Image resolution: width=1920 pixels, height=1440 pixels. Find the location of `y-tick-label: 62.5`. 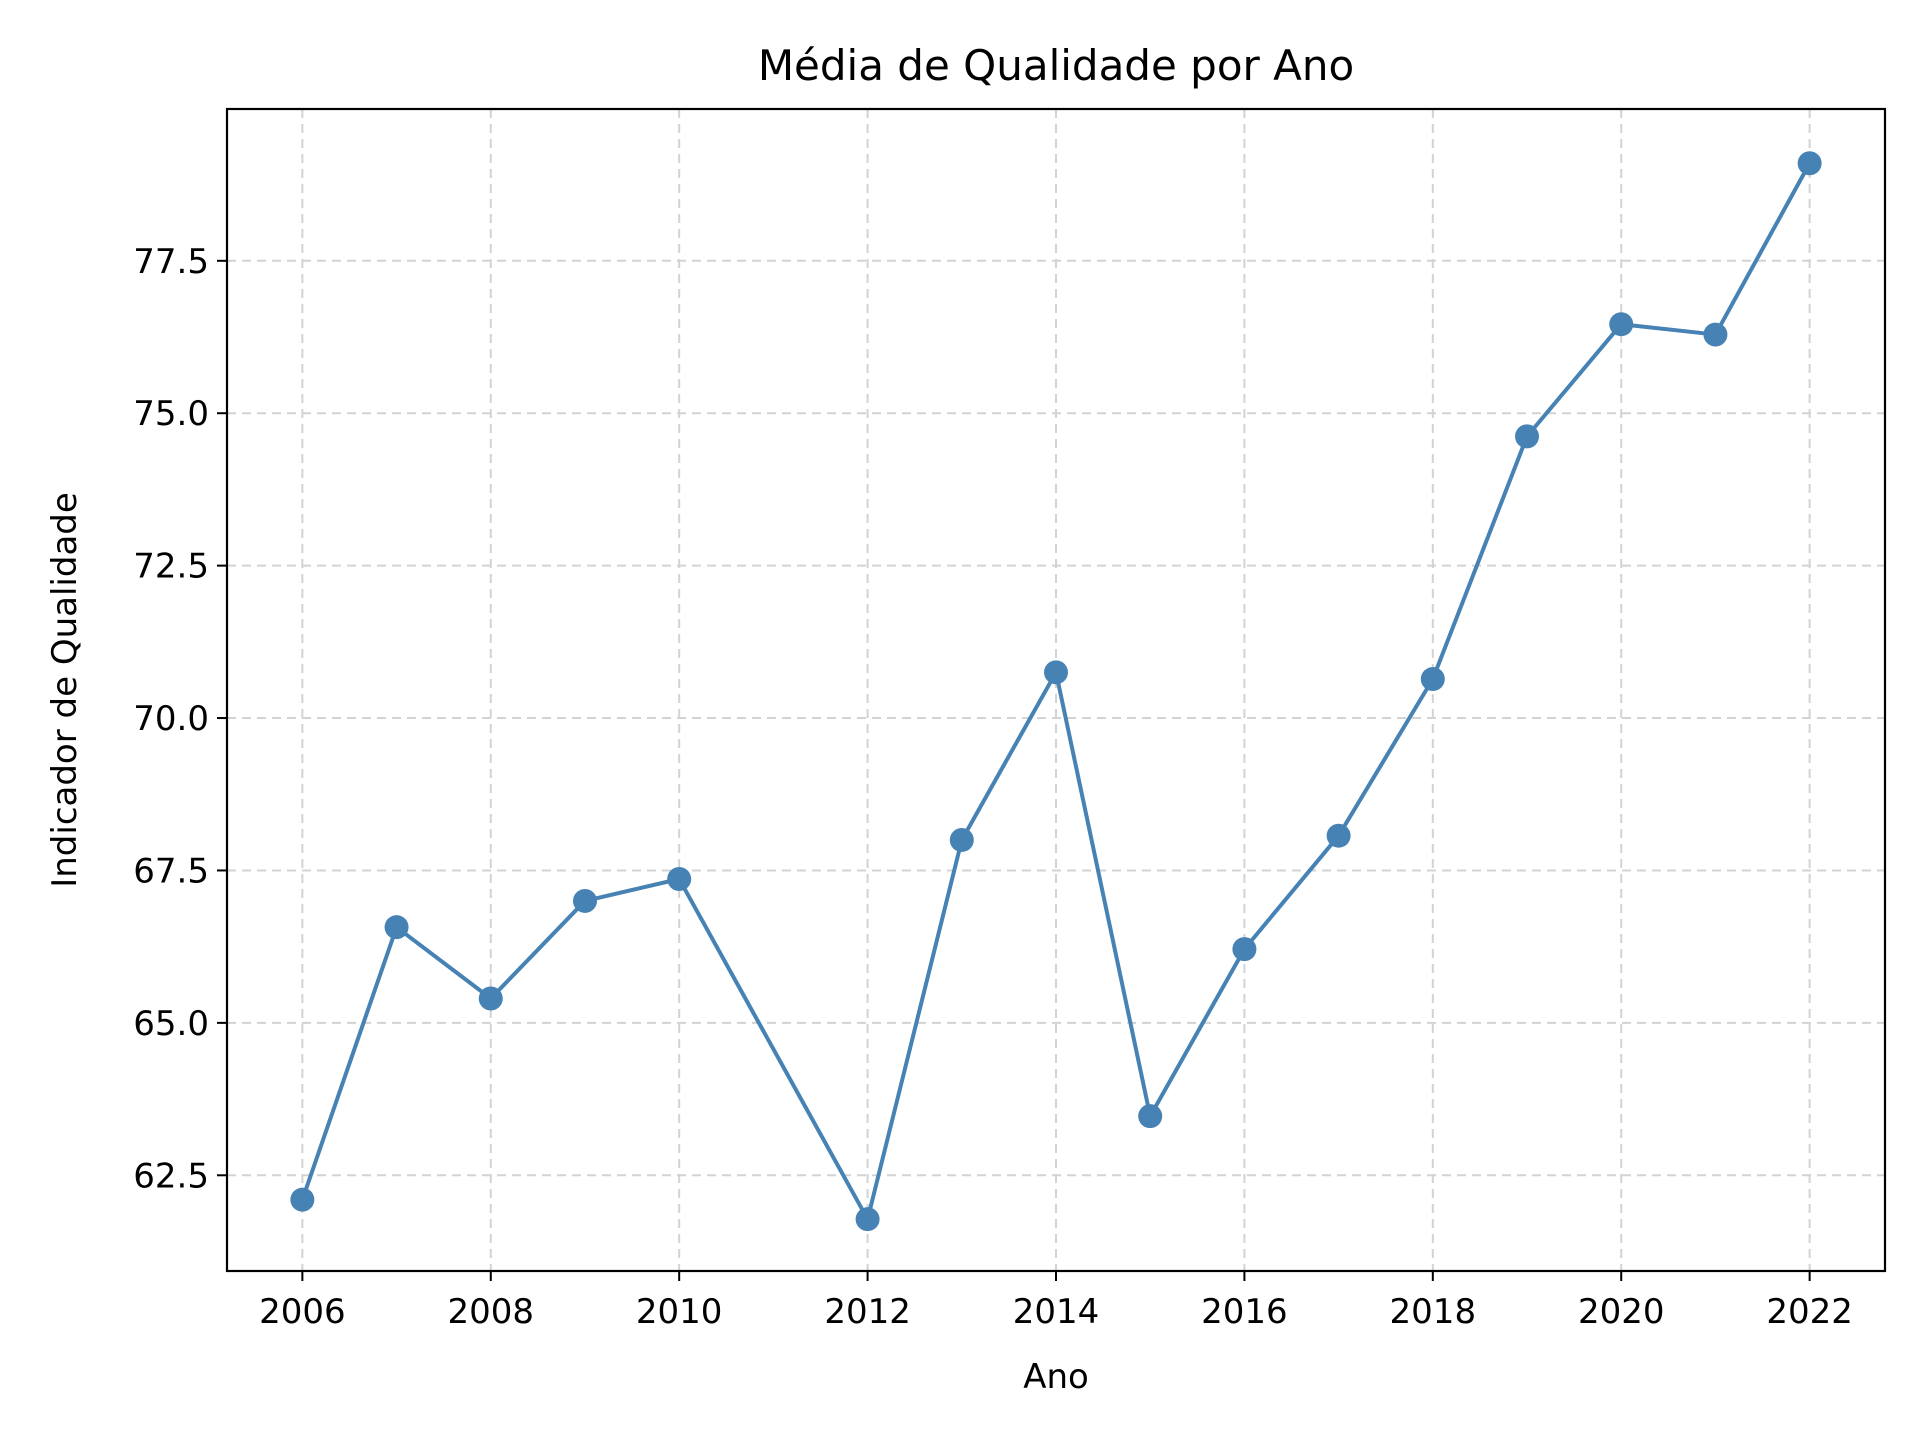

y-tick-label: 62.5 is located at coordinates (171, 1176).